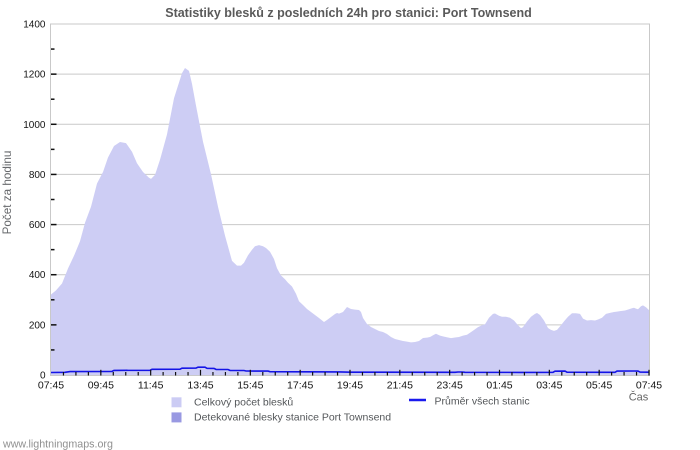 This screenshot has height=450, width=700. Describe the element at coordinates (34, 125) in the screenshot. I see `svg-text: 1000` at that location.